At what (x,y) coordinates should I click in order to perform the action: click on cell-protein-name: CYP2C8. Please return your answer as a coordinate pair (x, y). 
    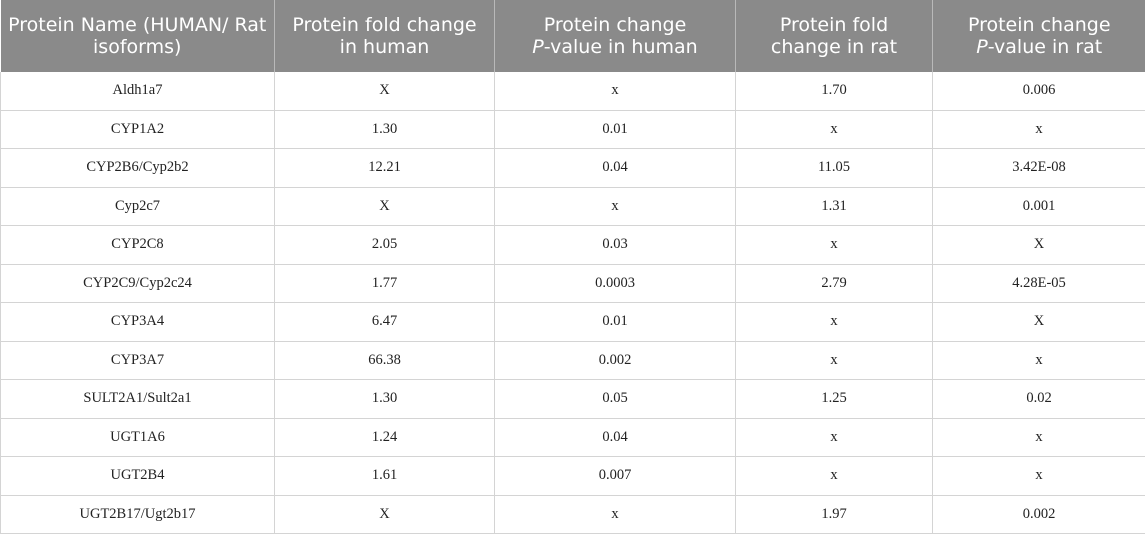
    Looking at the image, I should click on (138, 245).